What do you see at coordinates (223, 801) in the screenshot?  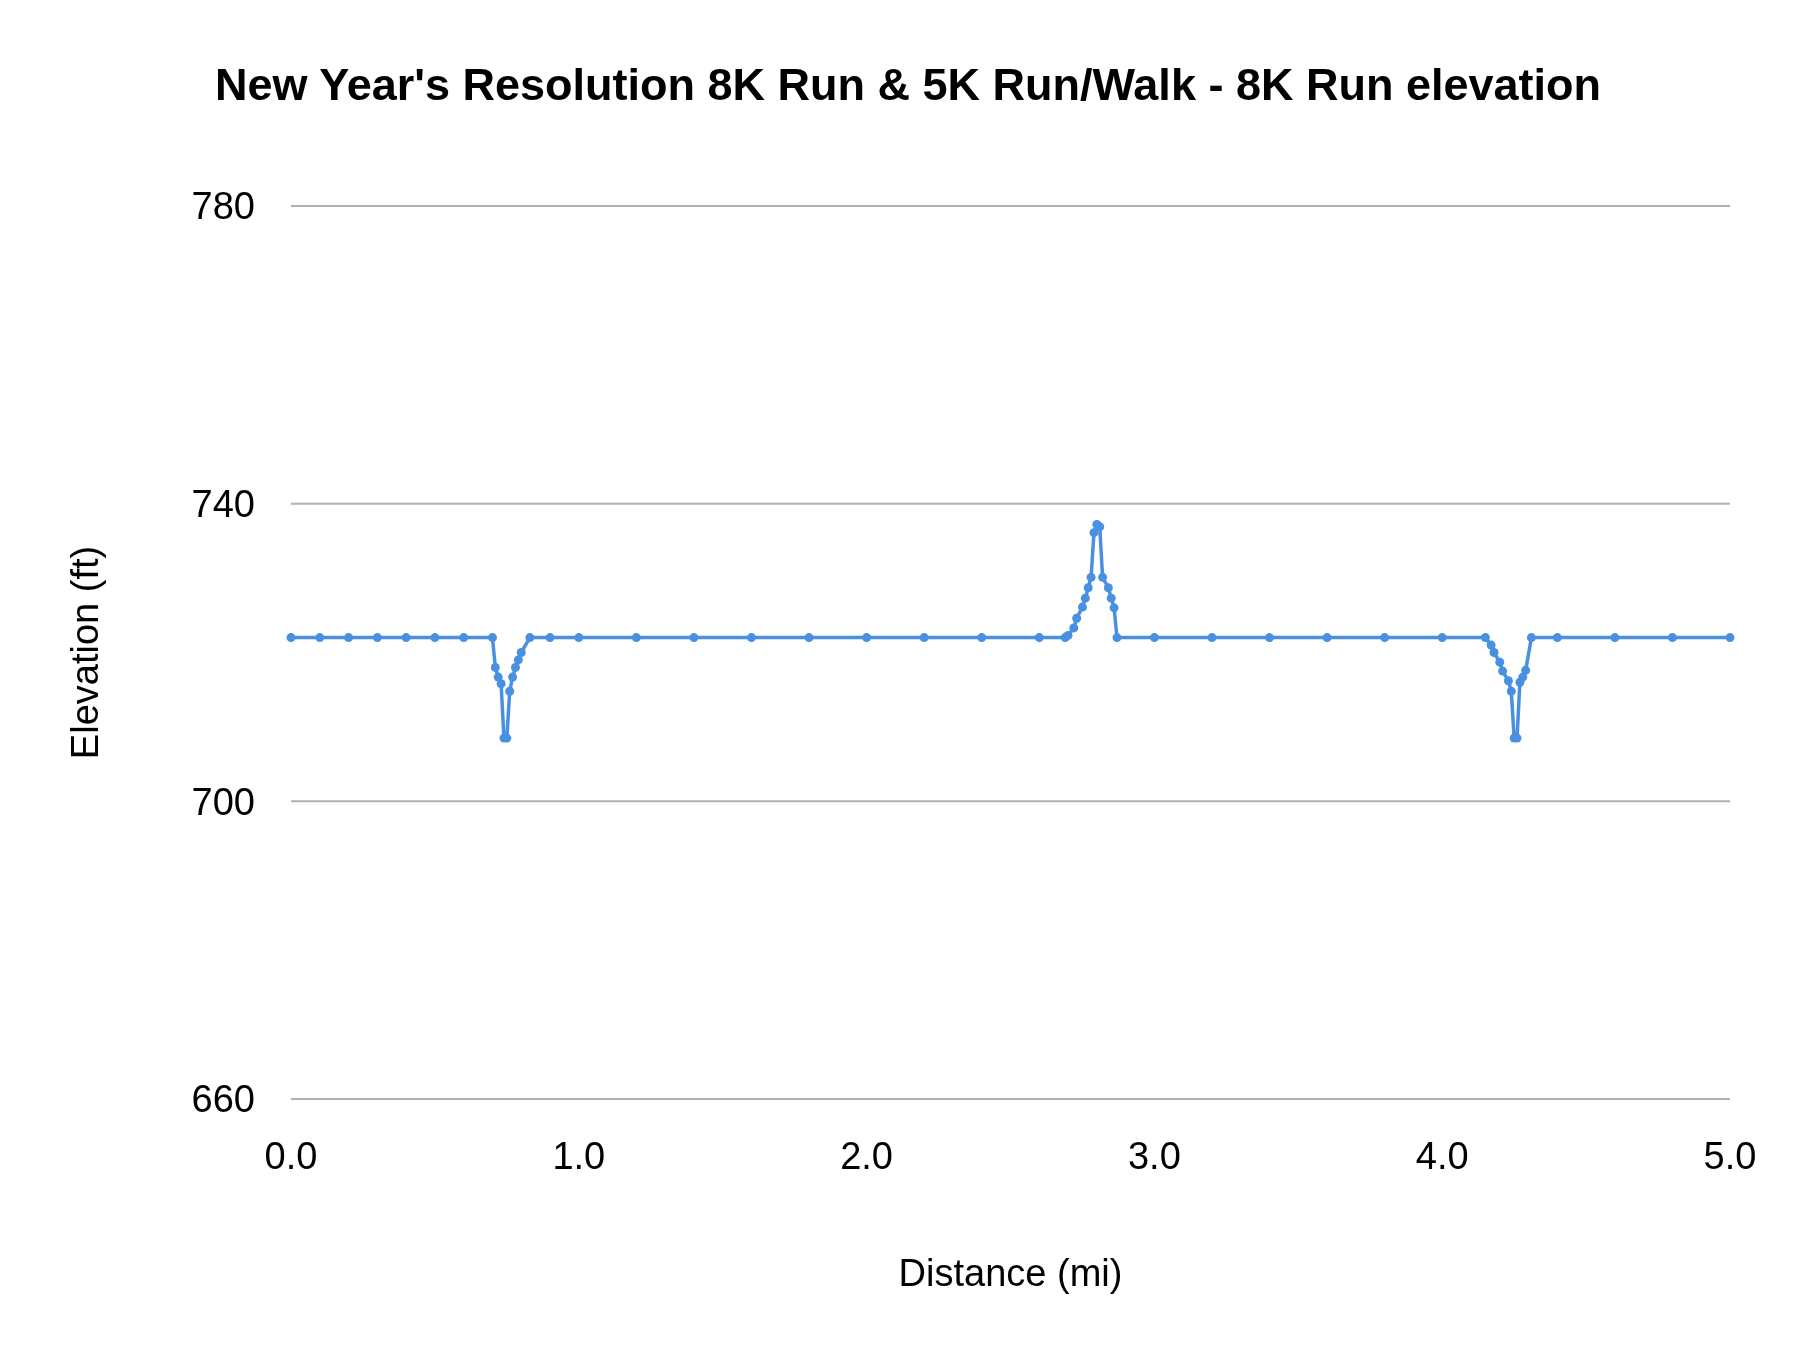 I see `y-tick-label: 700` at bounding box center [223, 801].